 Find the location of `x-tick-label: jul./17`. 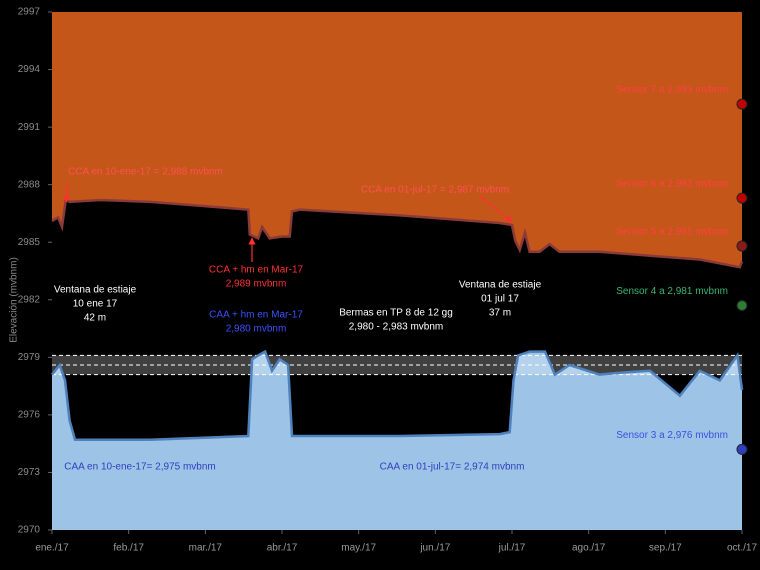

x-tick-label: jul./17 is located at coordinates (512, 548).